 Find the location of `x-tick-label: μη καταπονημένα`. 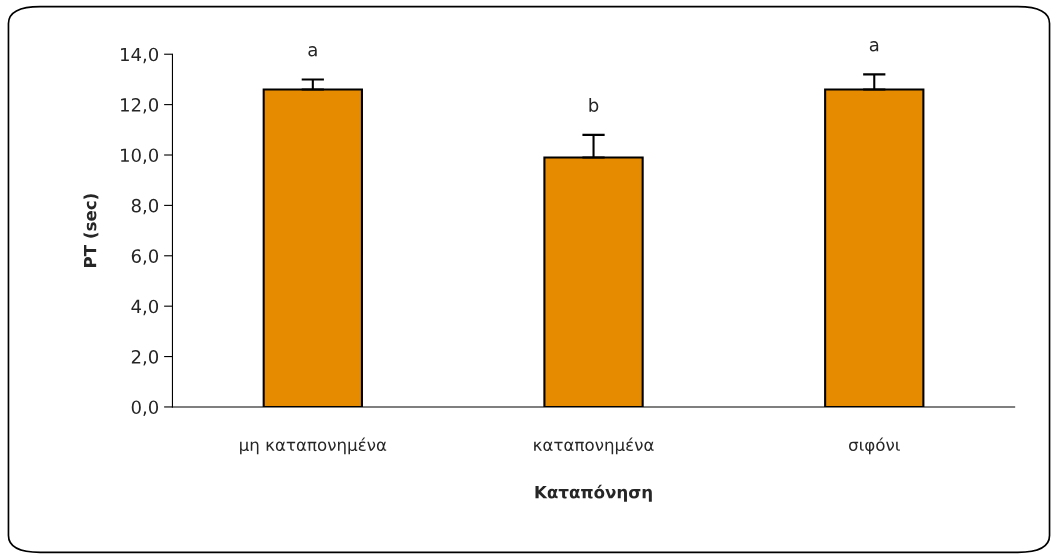

x-tick-label: μη καταπονημένα is located at coordinates (313, 446).